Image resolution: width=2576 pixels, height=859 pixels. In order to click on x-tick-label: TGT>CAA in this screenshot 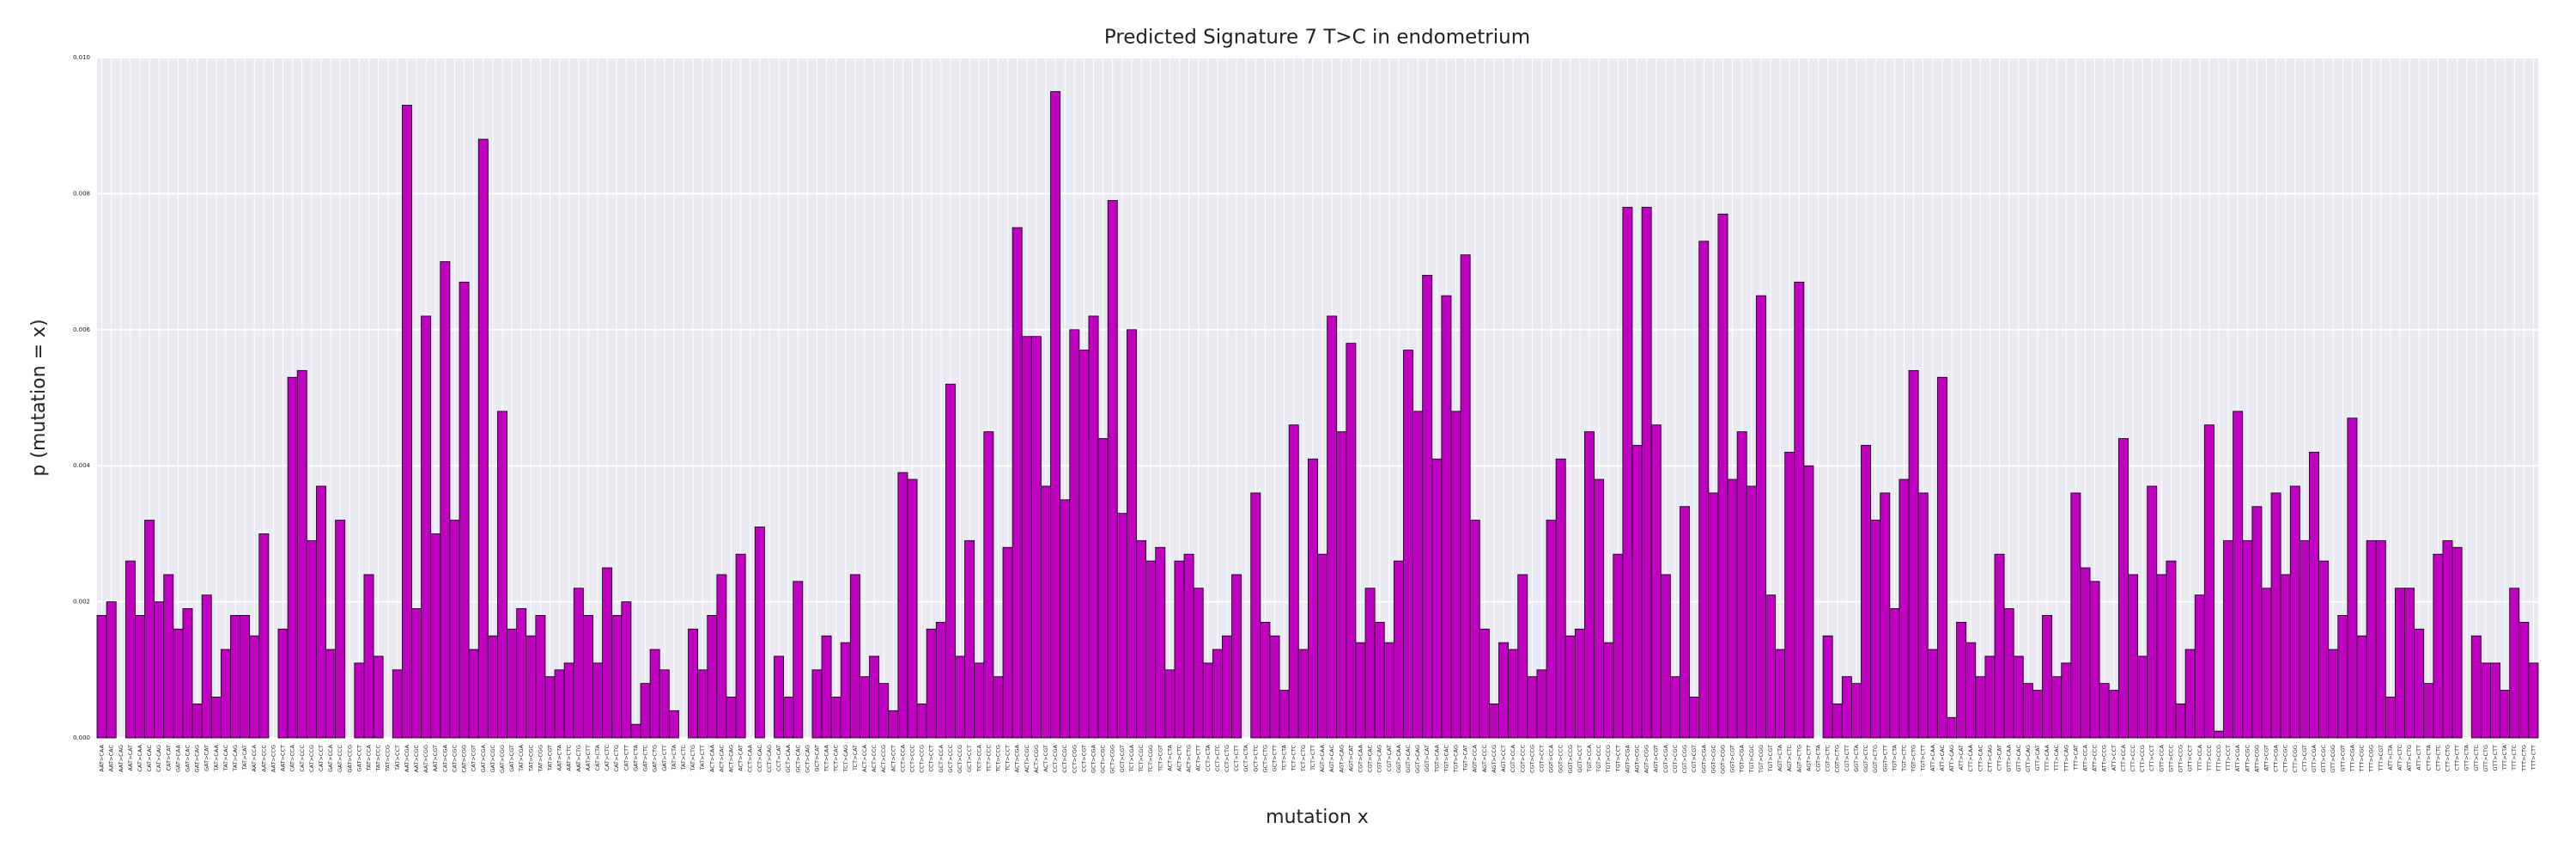, I will do `click(1437, 758)`.